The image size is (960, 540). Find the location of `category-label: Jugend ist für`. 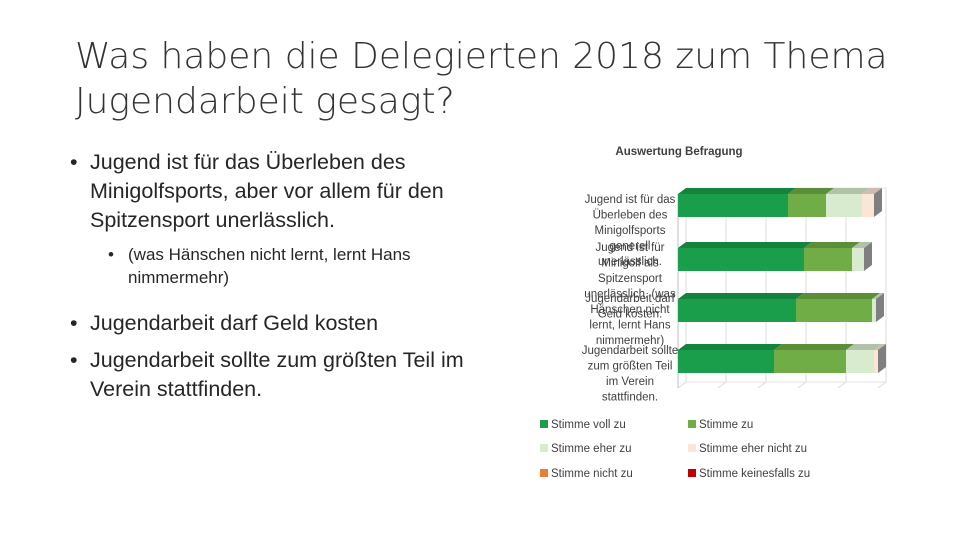

category-label: Jugend ist für is located at coordinates (629, 248).